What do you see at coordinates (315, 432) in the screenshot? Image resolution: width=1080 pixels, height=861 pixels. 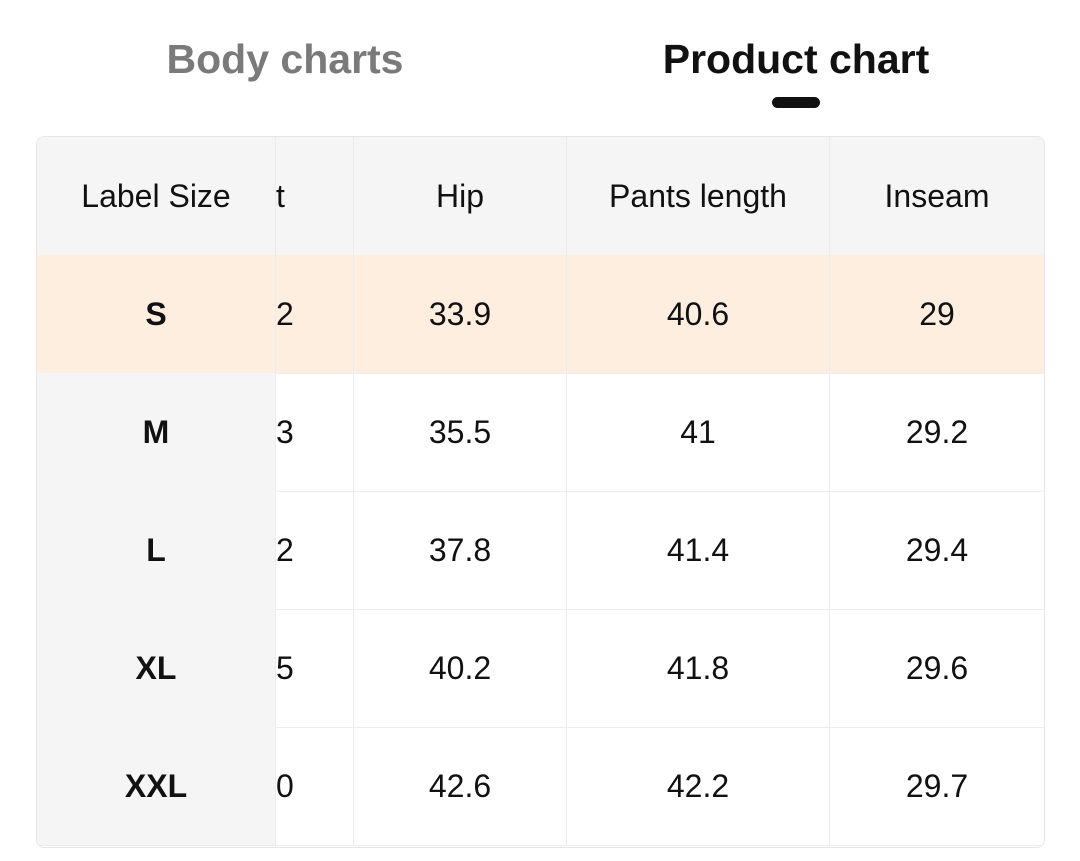 I see `cell-waist-partial: 3` at bounding box center [315, 432].